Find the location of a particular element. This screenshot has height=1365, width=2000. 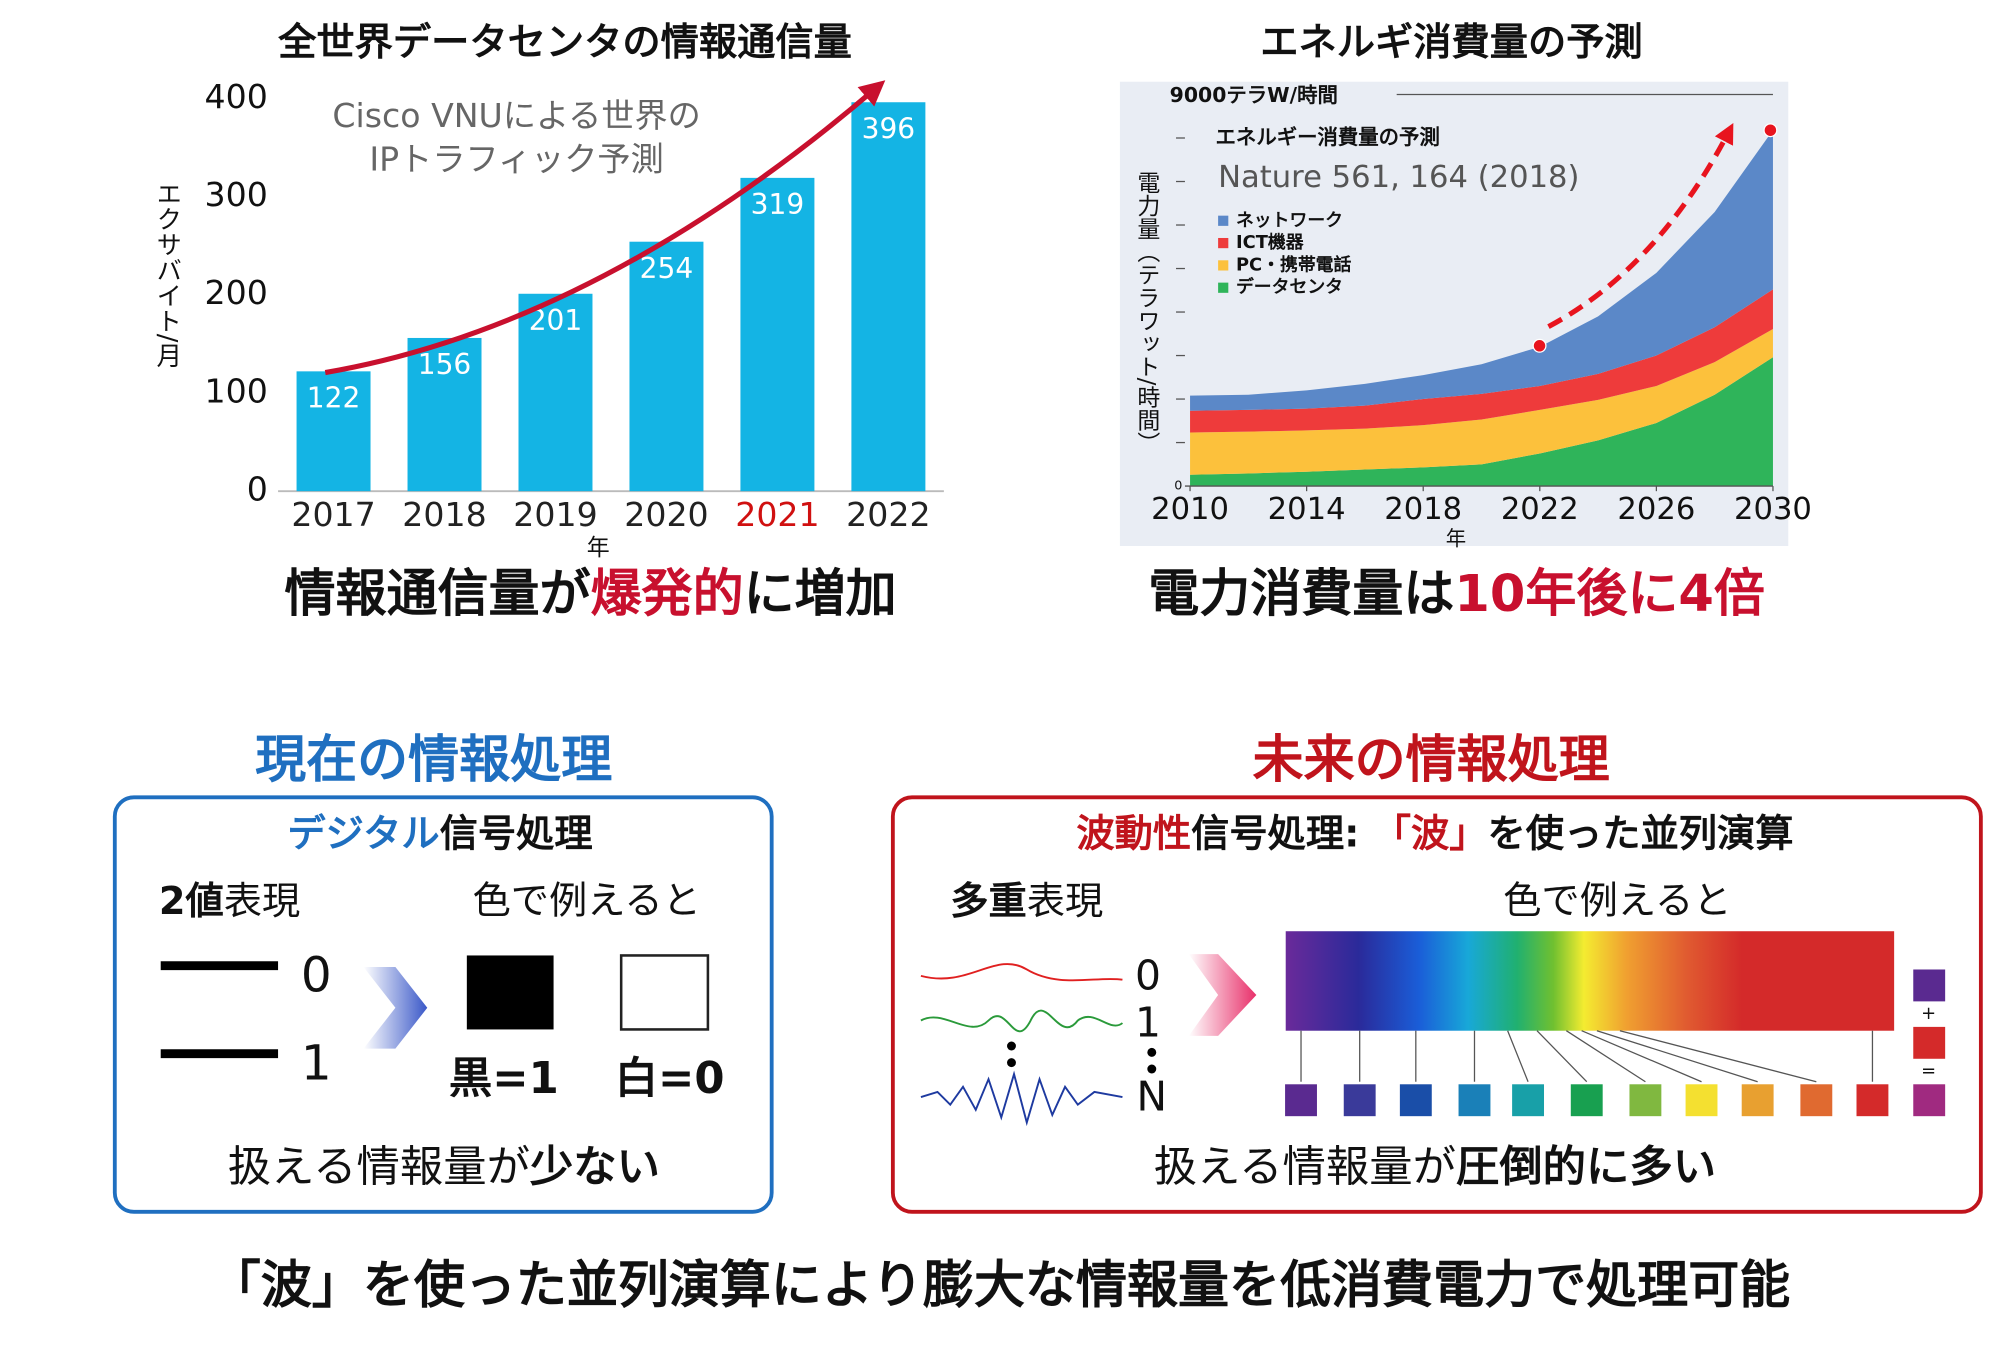

footer: 扱える情報量が少ない is located at coordinates (444, 1167).